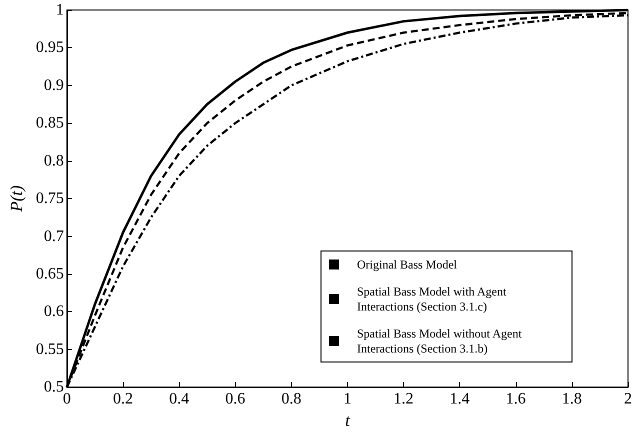 The height and width of the screenshot is (434, 642). Describe the element at coordinates (404, 399) in the screenshot. I see `x-tick-label: 1.2` at that location.